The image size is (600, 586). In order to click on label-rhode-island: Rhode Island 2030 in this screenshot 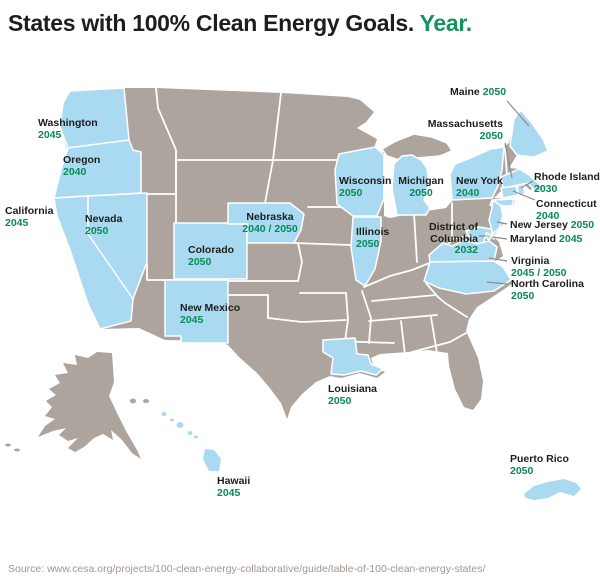, I will do `click(567, 183)`.